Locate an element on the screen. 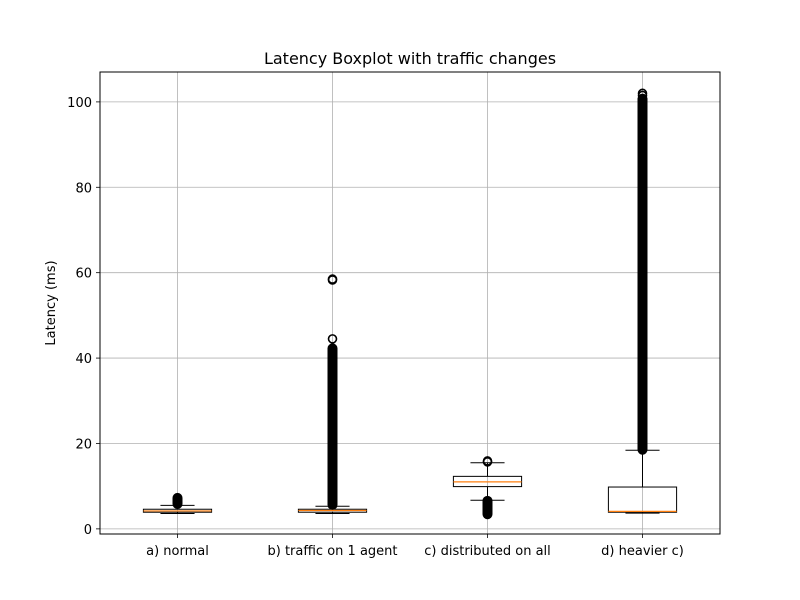 The image size is (800, 600). box-iqr is located at coordinates (642, 499).